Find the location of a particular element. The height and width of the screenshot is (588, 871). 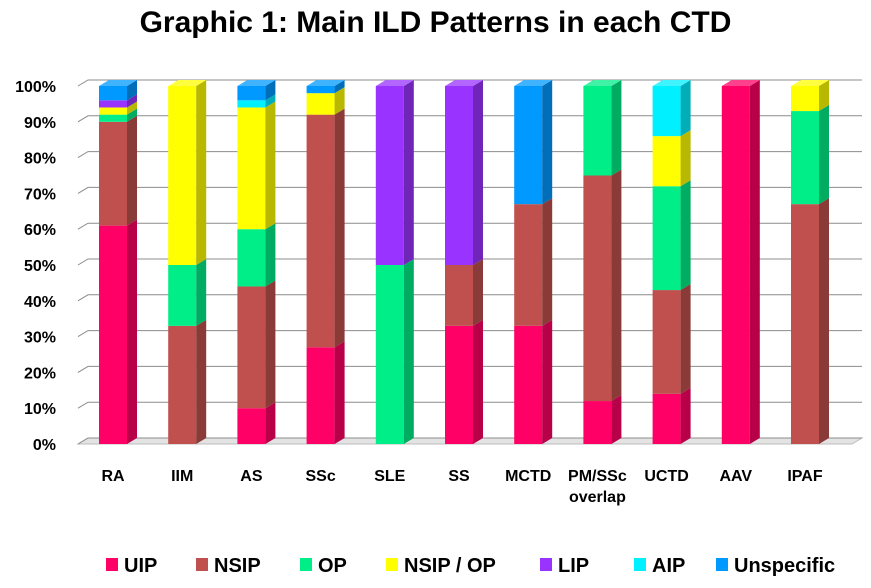

y-tick-label: 70% is located at coordinates (40, 194).